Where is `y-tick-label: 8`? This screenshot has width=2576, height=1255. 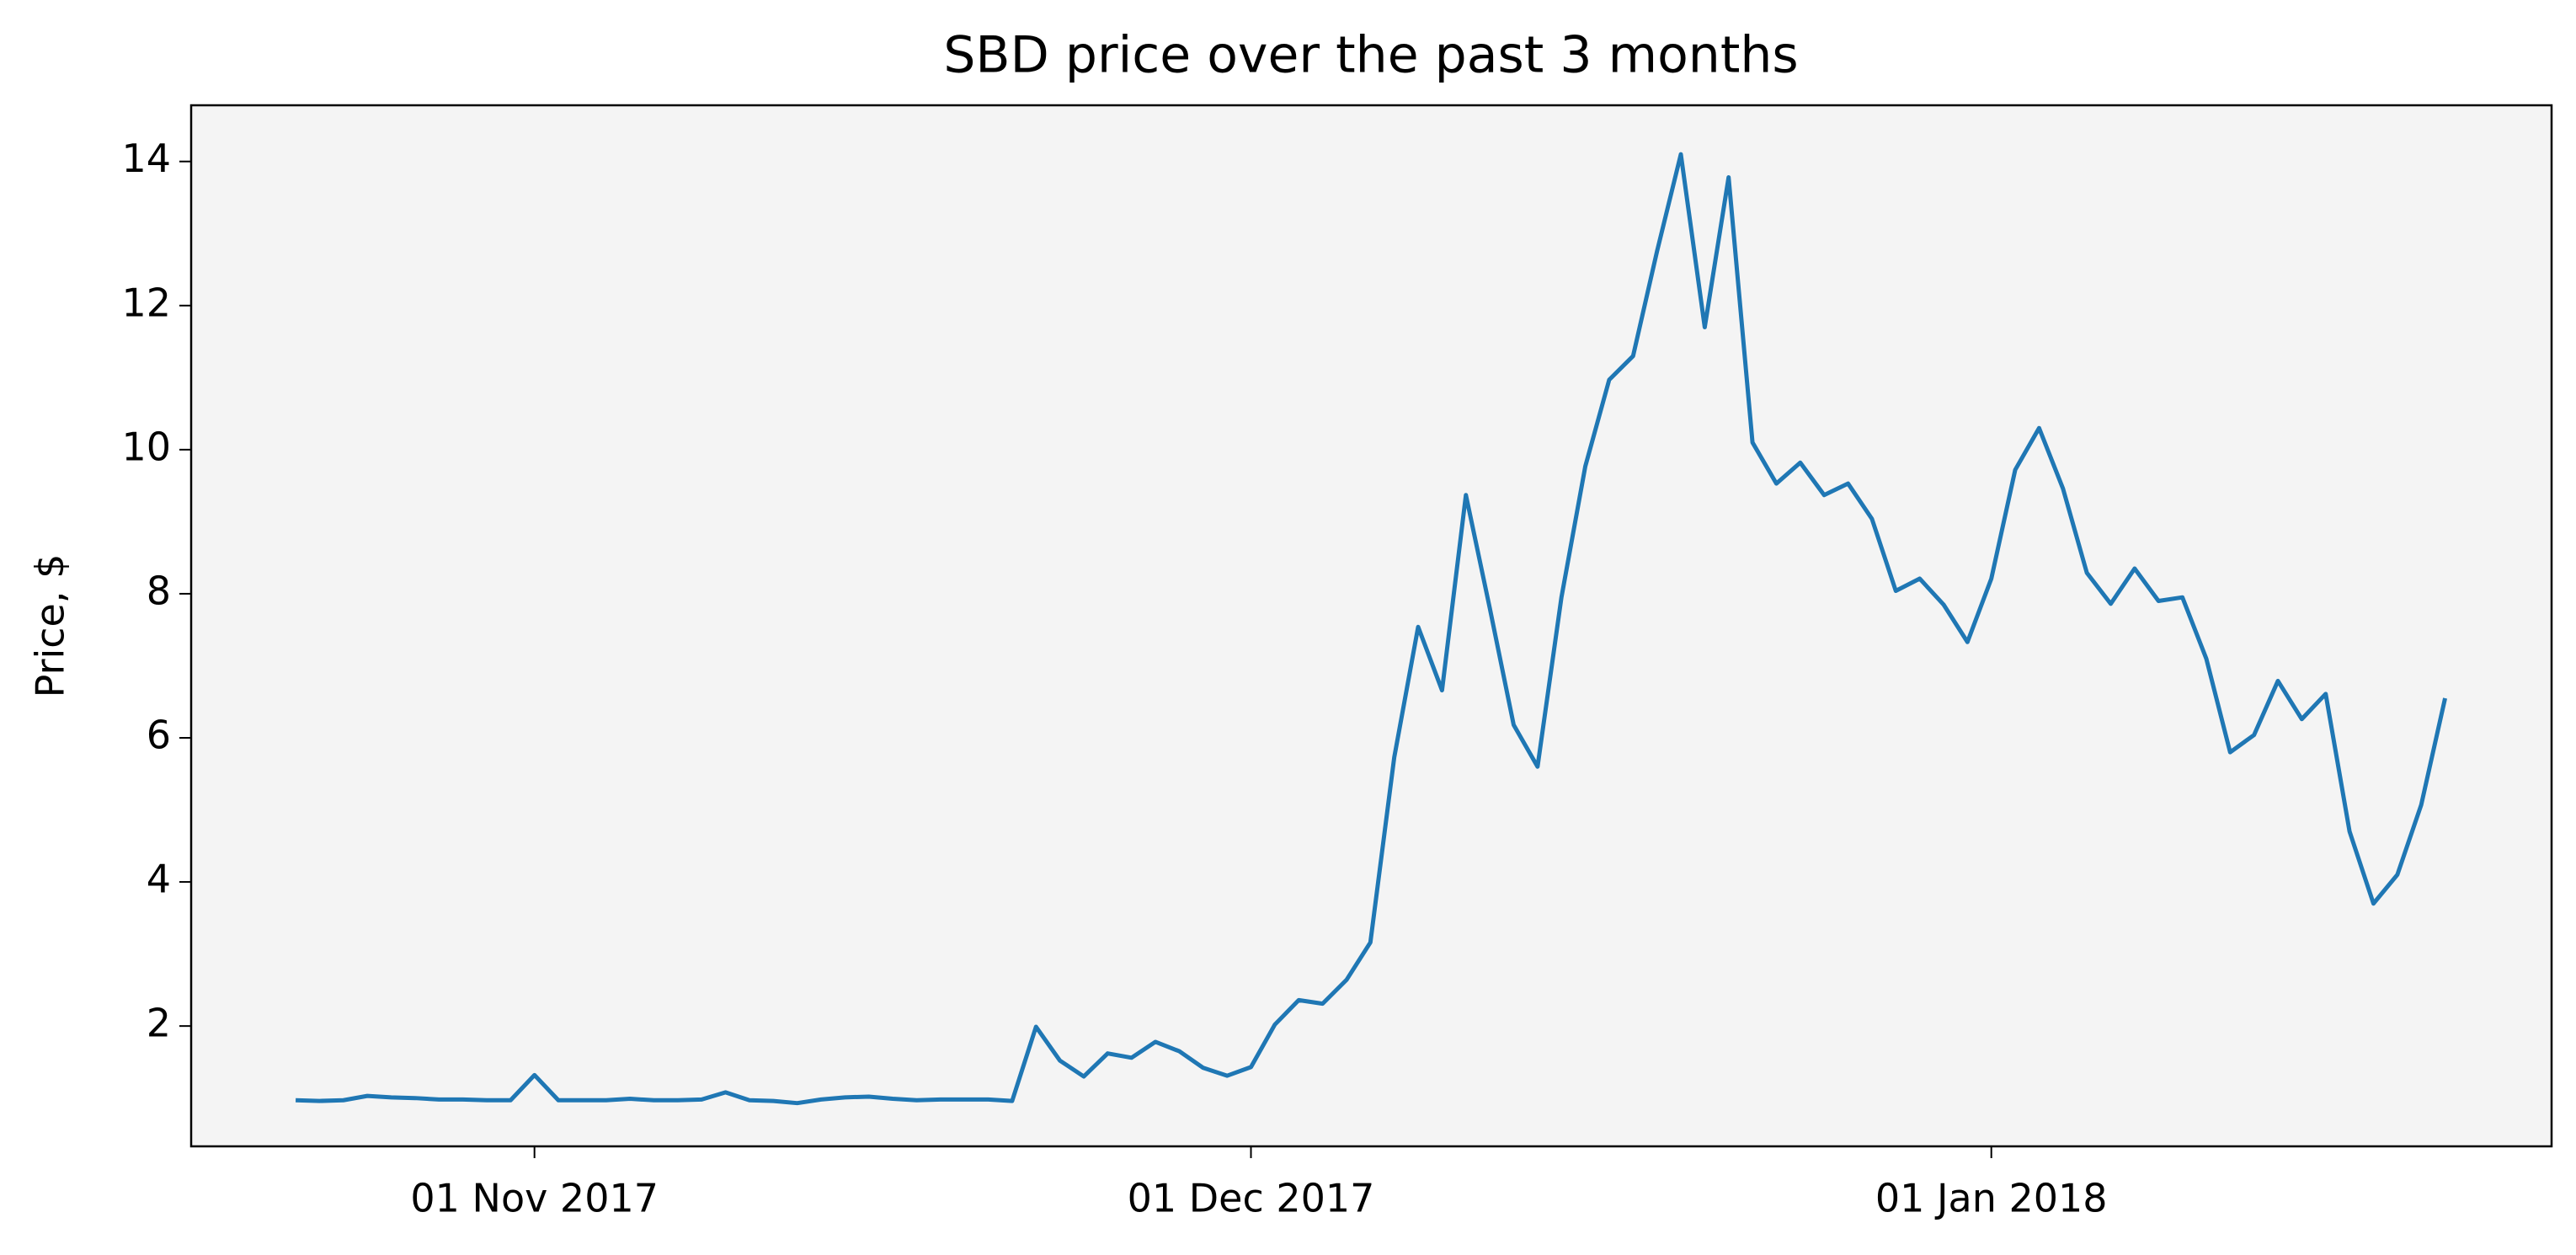
y-tick-label: 8 is located at coordinates (159, 590).